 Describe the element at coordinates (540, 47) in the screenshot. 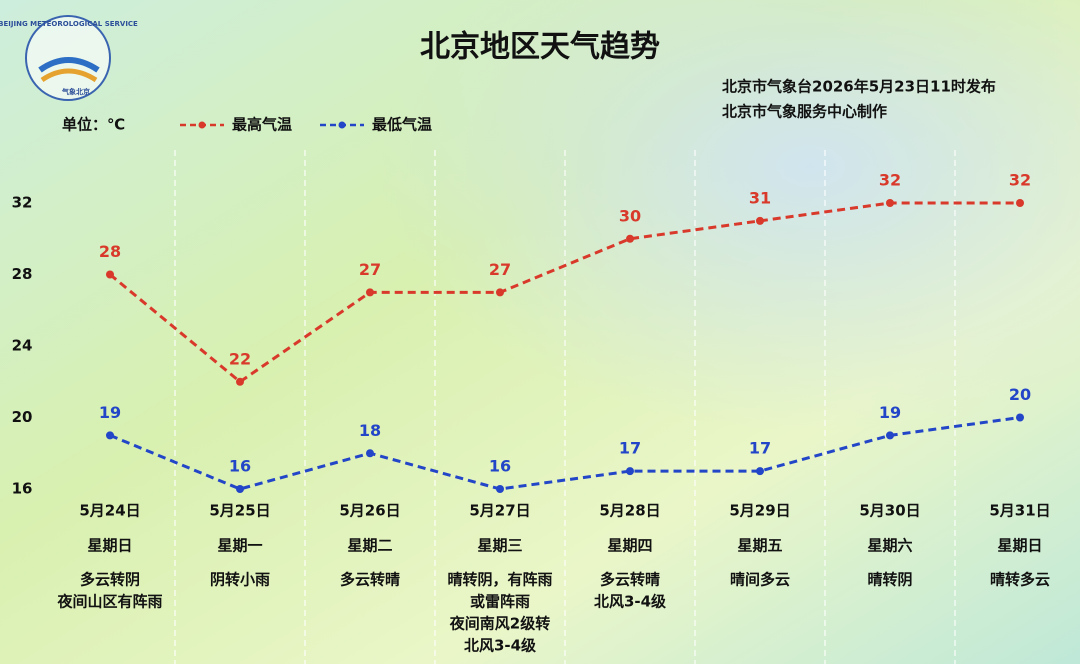

I see `chart-title: 北京地区天气趋势` at that location.